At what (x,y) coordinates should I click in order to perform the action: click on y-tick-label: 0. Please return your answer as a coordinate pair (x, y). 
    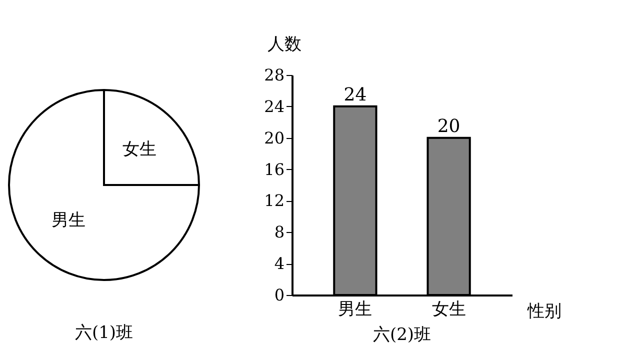
    Looking at the image, I should click on (279, 295).